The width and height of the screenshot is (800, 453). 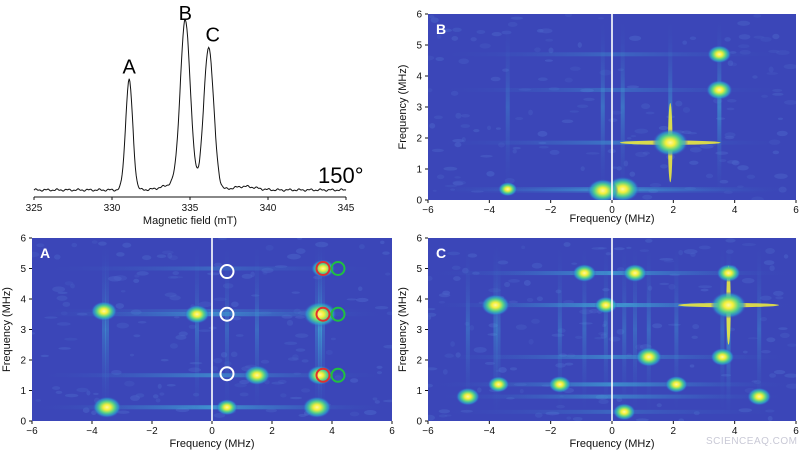 What do you see at coordinates (551, 431) in the screenshot?
I see `x-tick-label: −2` at bounding box center [551, 431].